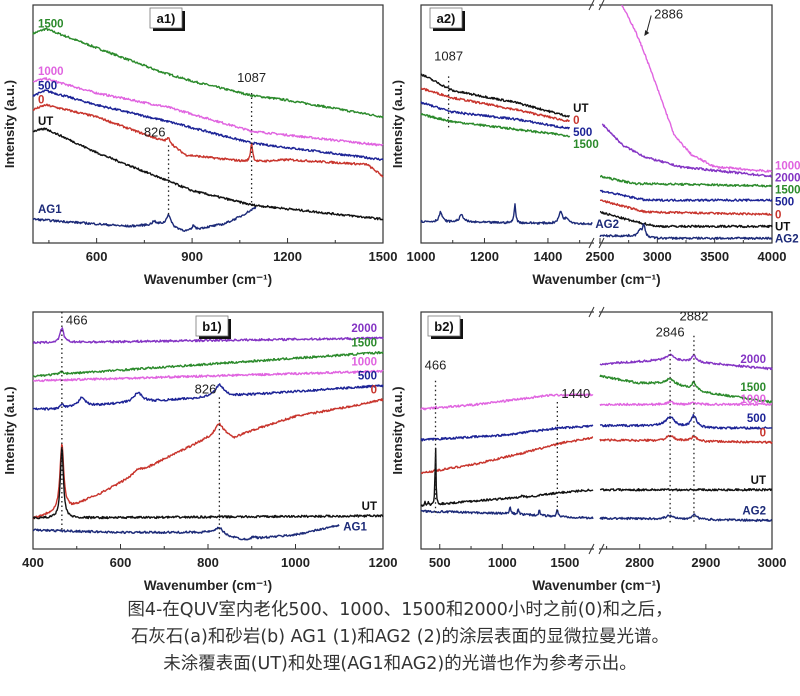 The width and height of the screenshot is (800, 696). I want to click on x-tick-label: 1500, so click(564, 562).